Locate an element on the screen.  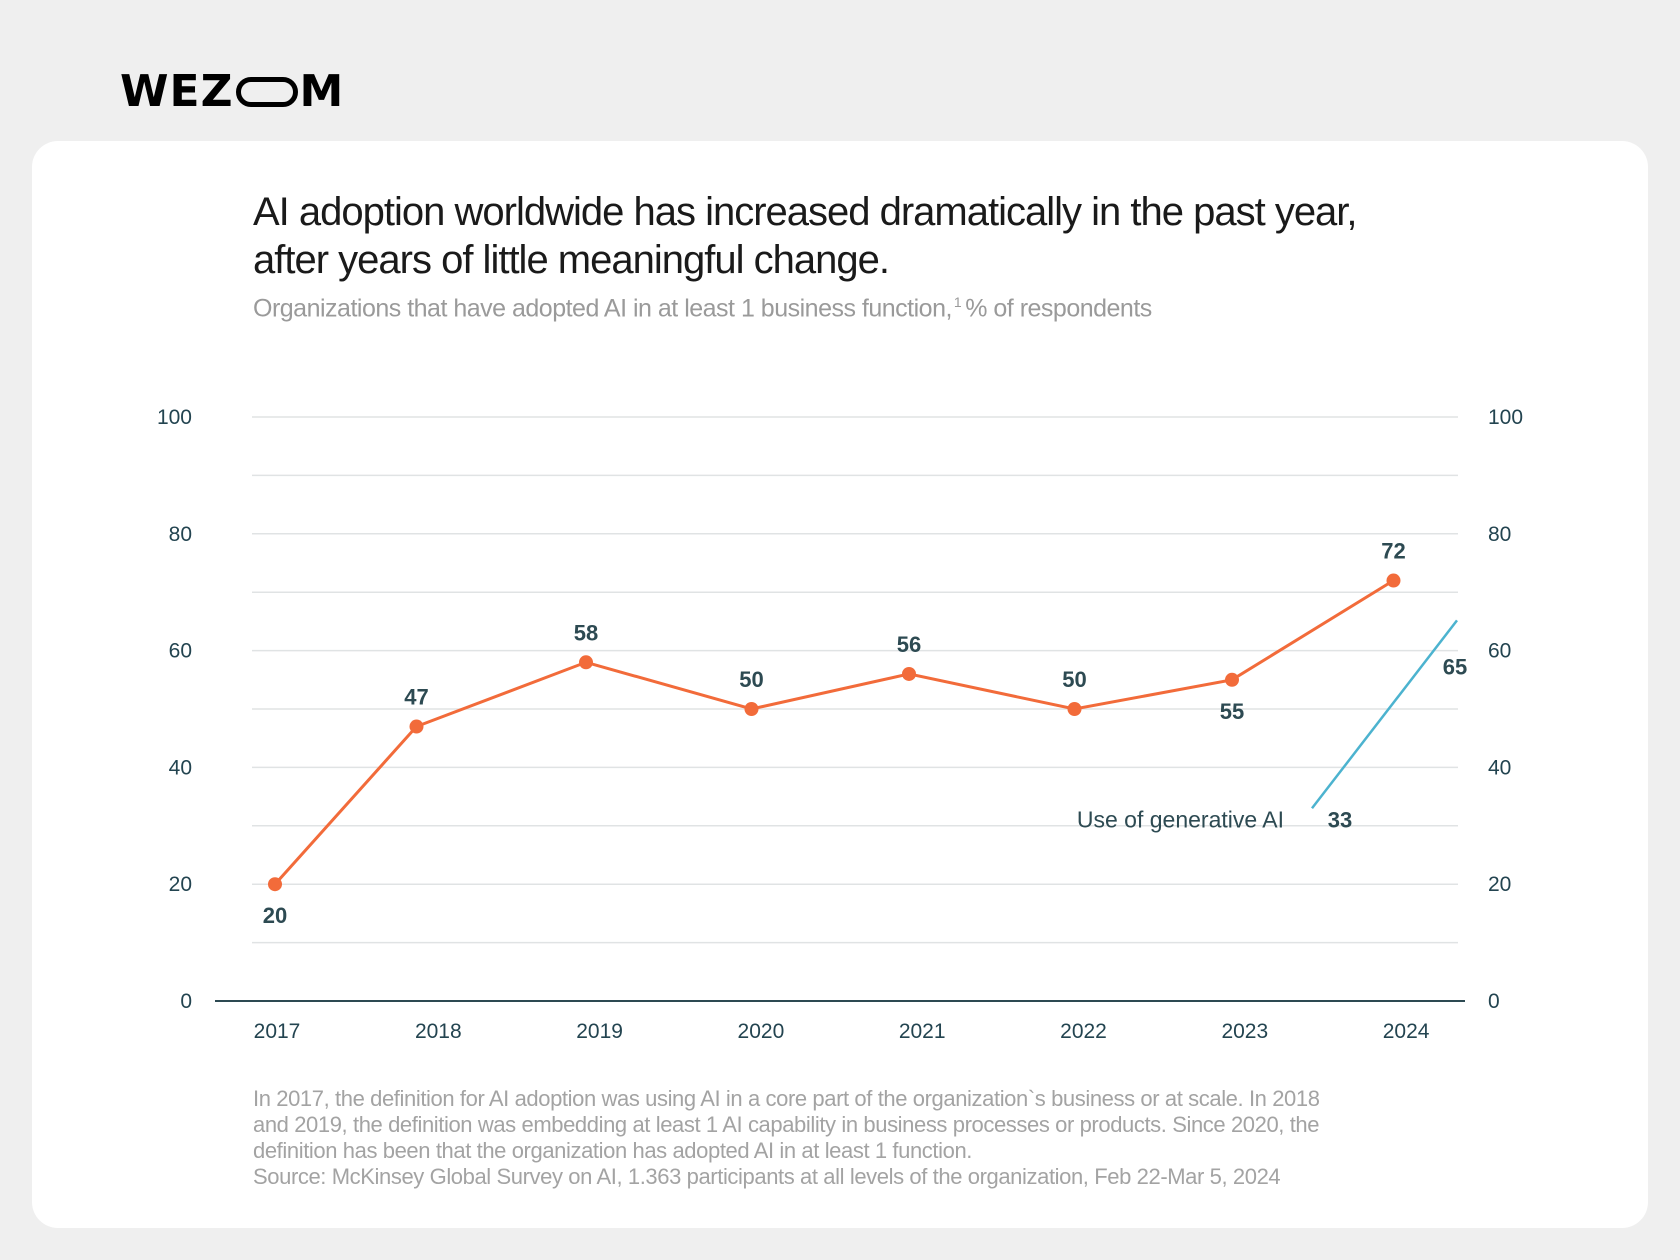
wezoom-logo: WEZ M is located at coordinates (232, 92).